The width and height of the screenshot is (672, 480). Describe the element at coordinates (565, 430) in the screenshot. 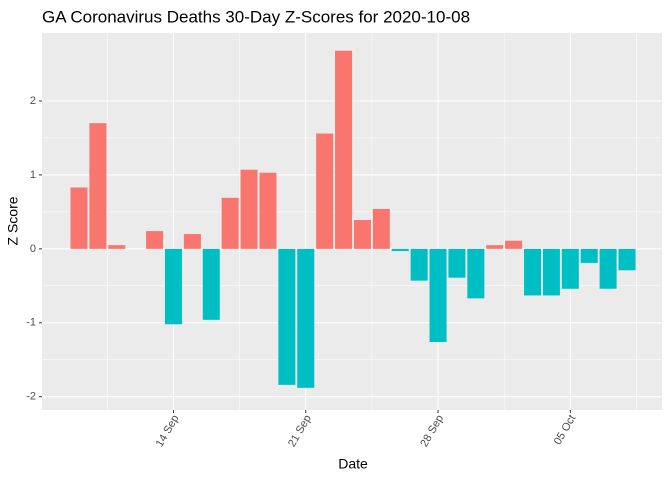

I see `x-tick-label: 05 Oct` at that location.